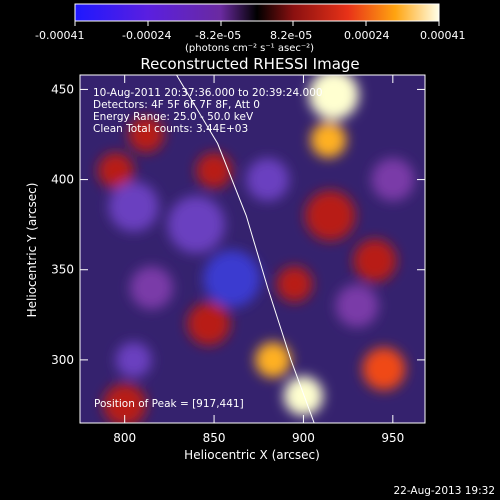 Image resolution: width=500 pixels, height=500 pixels. What do you see at coordinates (62, 360) in the screenshot?
I see `y-tick-label: 300` at bounding box center [62, 360].